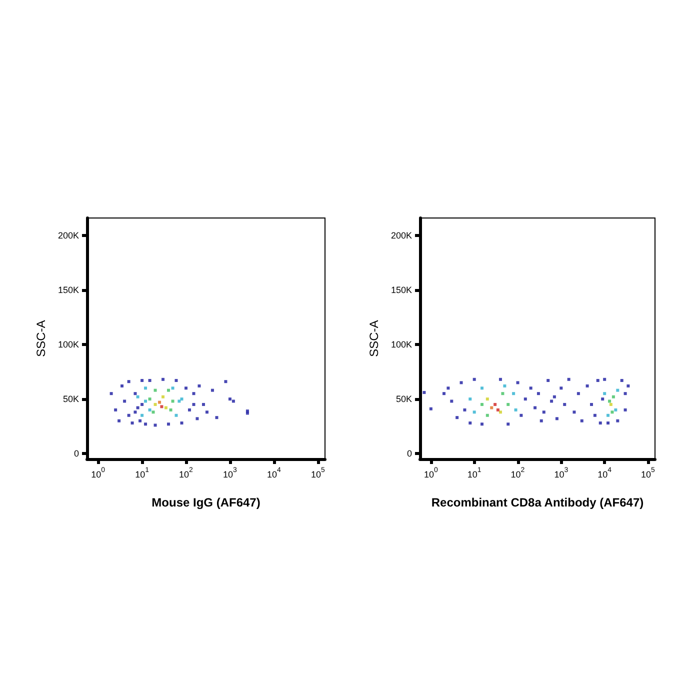 The width and height of the screenshot is (700, 700). What do you see at coordinates (537, 503) in the screenshot?
I see `x-axis-title: Recombinant CD8a Antibody (AF647)` at bounding box center [537, 503].